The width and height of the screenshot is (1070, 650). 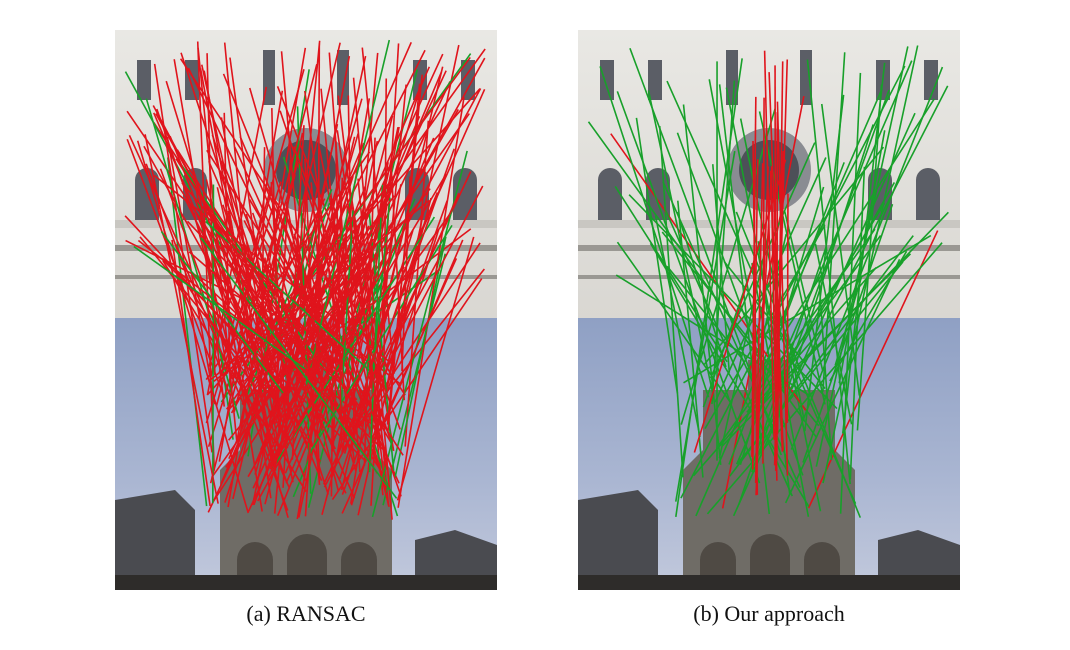 What do you see at coordinates (769, 613) in the screenshot?
I see `caption: (b) Our approach` at bounding box center [769, 613].